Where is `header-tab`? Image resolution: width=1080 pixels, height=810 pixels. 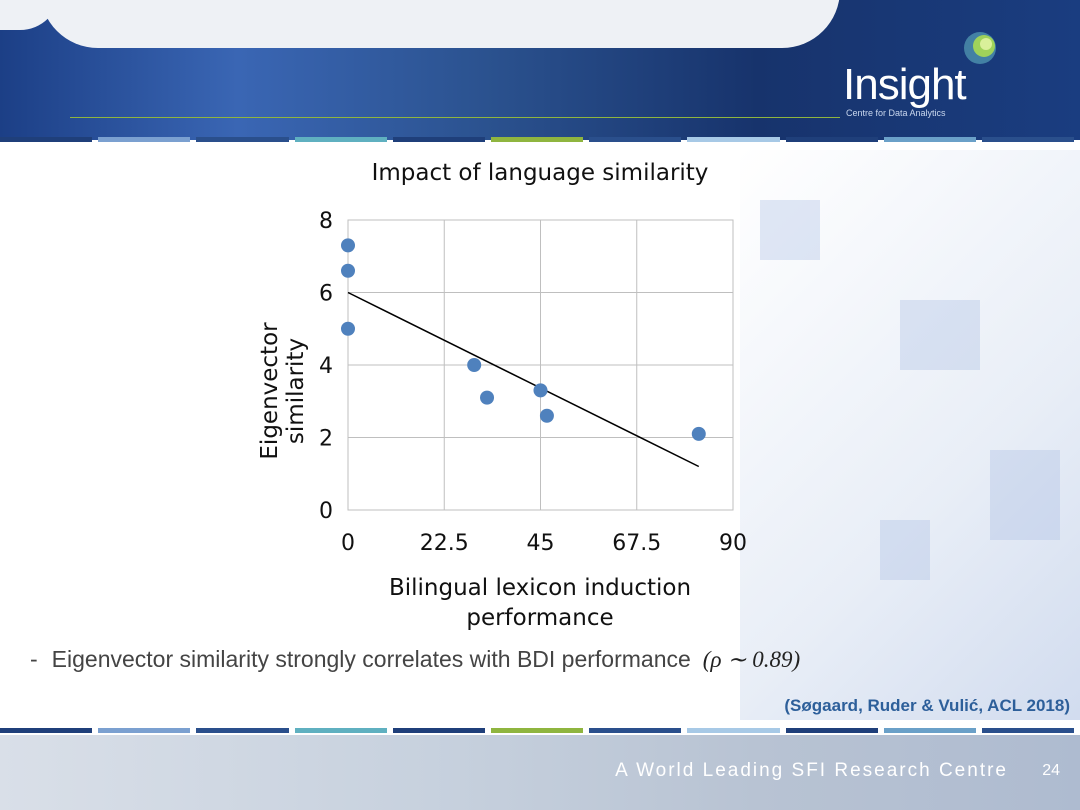
header-tab is located at coordinates (440, 24).